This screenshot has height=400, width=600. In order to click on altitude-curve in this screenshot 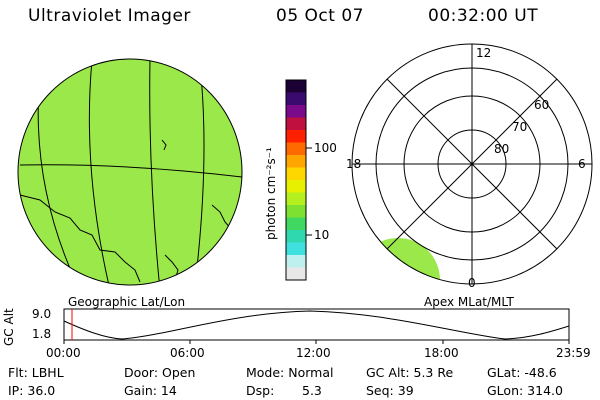, I will do `click(316, 325)`.